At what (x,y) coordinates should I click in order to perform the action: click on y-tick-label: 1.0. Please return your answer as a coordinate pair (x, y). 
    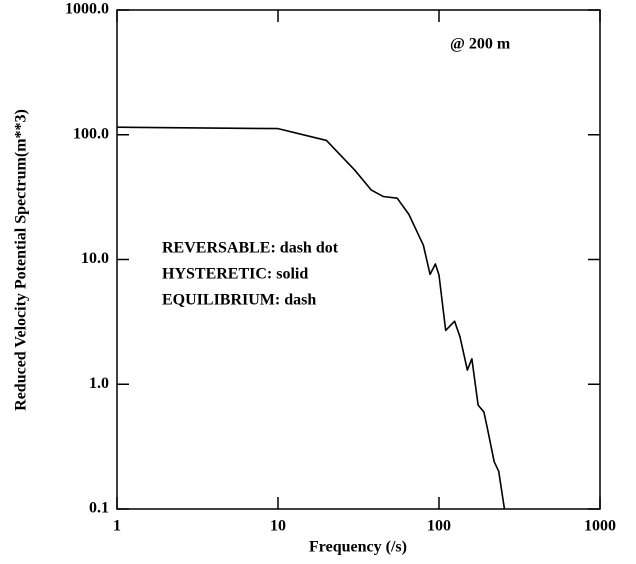
    Looking at the image, I should click on (99, 383).